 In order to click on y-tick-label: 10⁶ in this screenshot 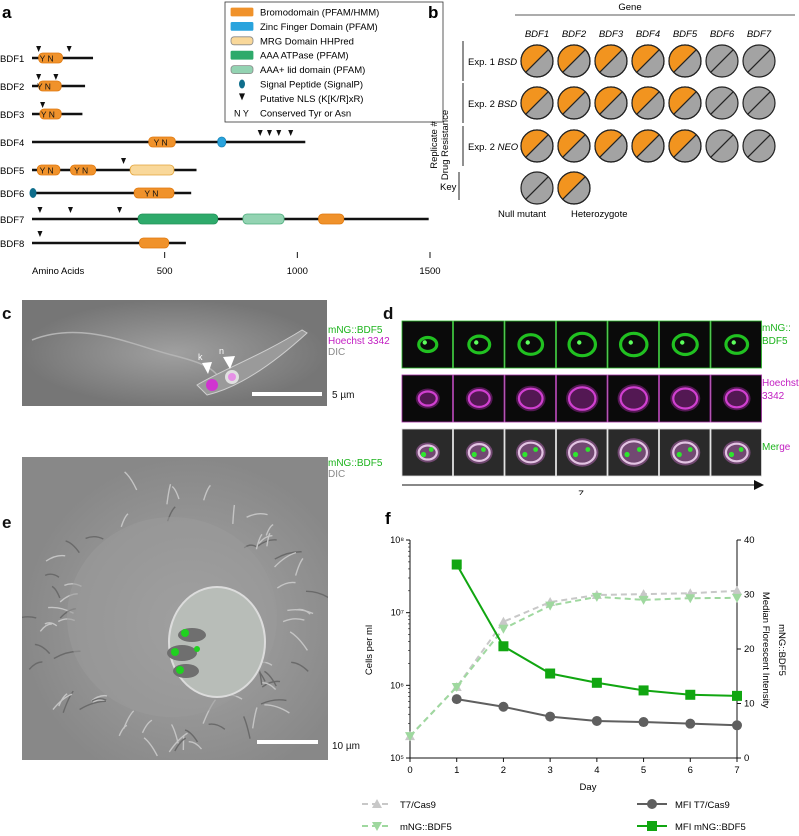, I will do `click(397, 685)`.